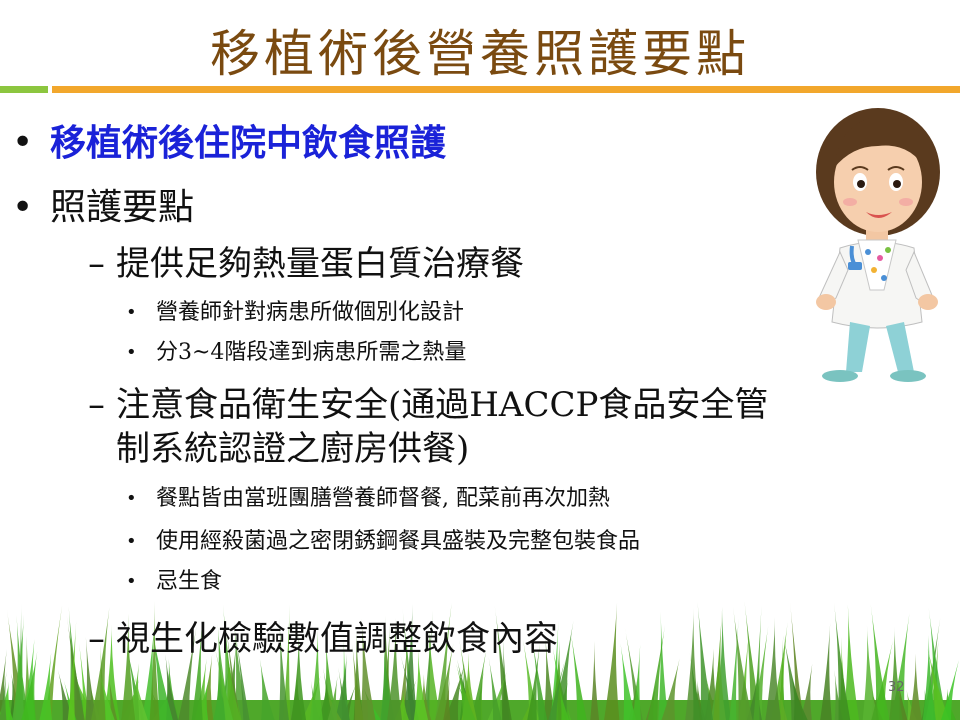 Image resolution: width=960 pixels, height=720 pixels. I want to click on bullet-text: 移植術後住院中飲食照護, so click(248, 143).